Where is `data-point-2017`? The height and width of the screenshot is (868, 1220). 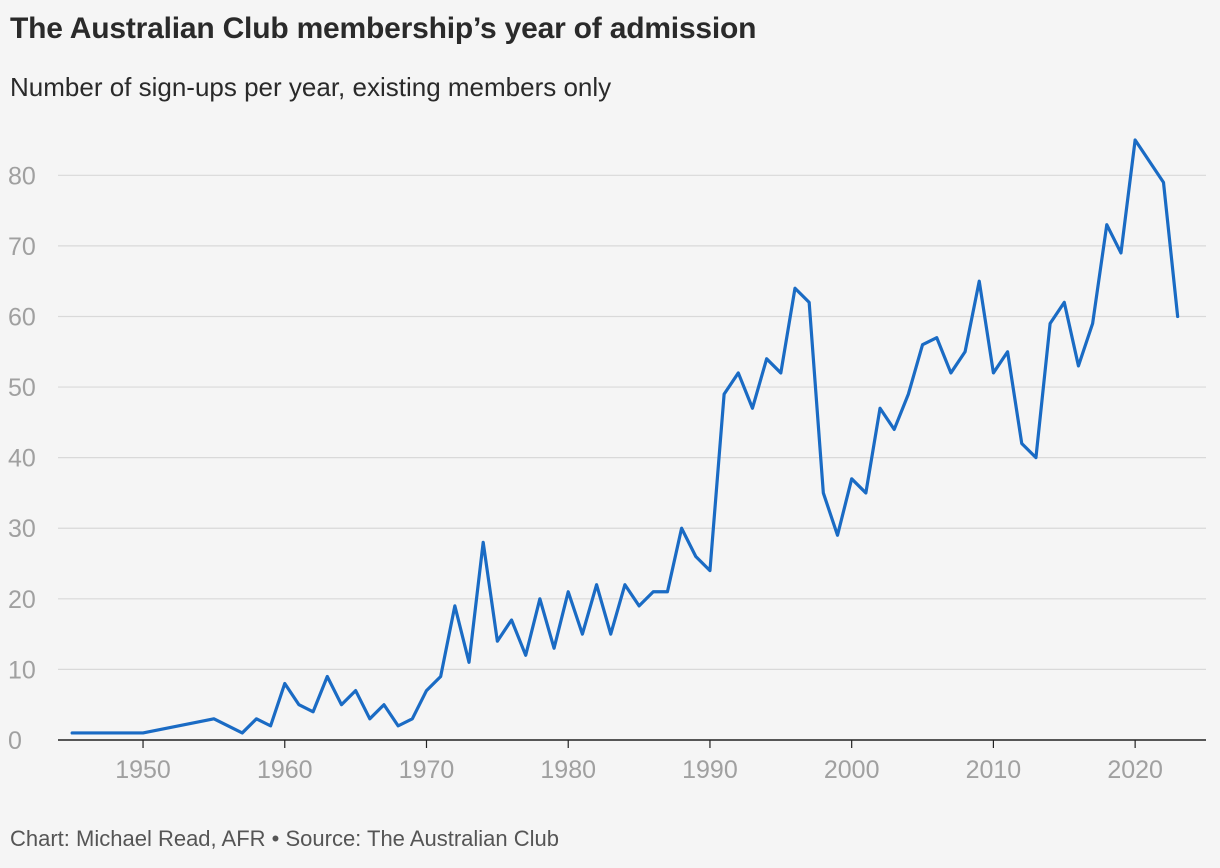
data-point-2017 is located at coordinates (1093, 324).